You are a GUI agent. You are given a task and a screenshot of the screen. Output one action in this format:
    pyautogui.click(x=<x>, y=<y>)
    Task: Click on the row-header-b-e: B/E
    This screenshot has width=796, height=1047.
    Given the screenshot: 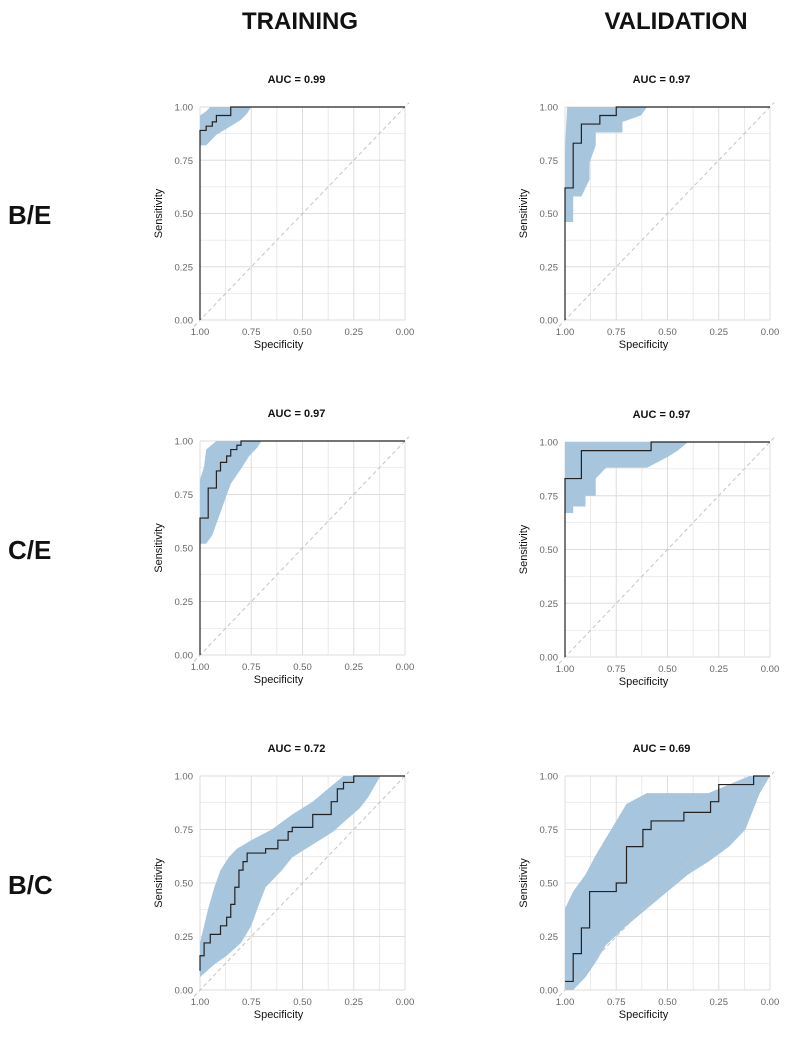 What is the action you would take?
    pyautogui.click(x=30, y=215)
    